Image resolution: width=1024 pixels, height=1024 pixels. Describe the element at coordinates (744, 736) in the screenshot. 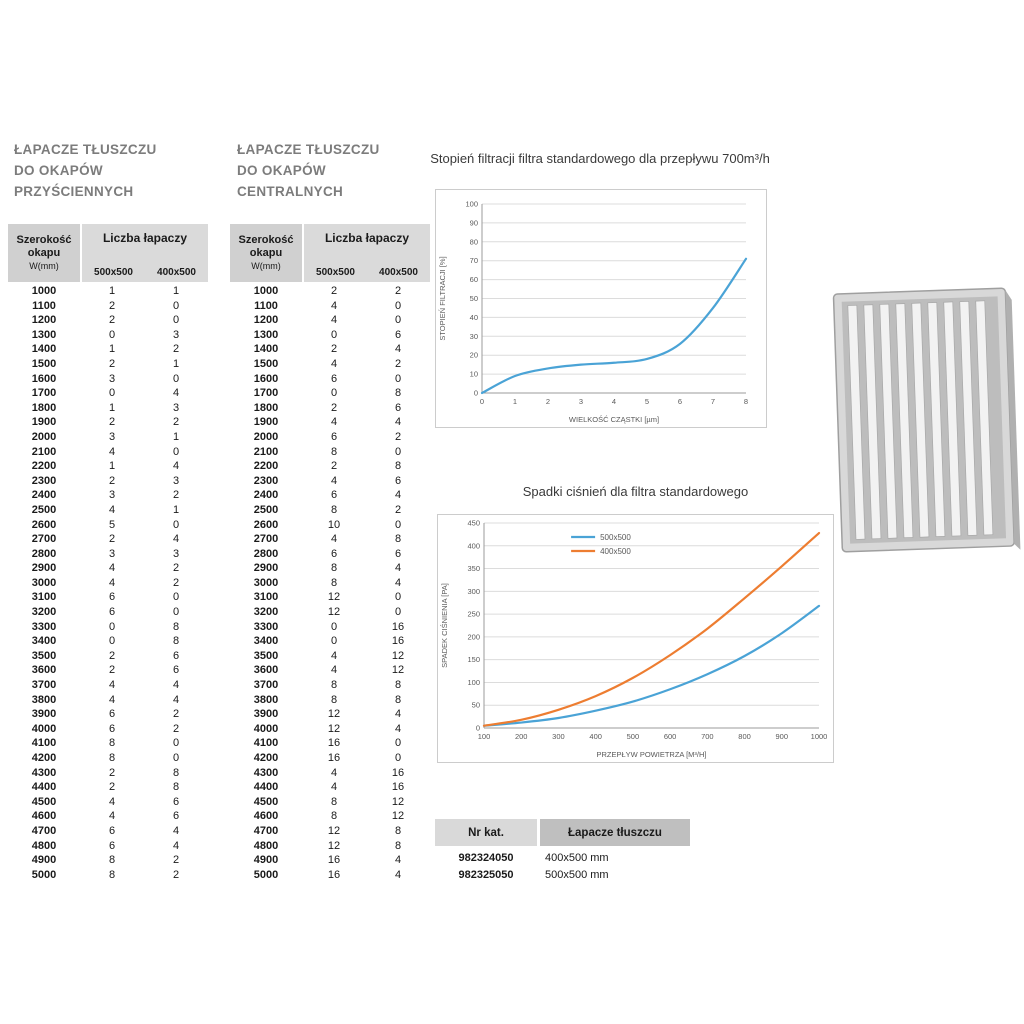

I see `svg-text: 800` at that location.